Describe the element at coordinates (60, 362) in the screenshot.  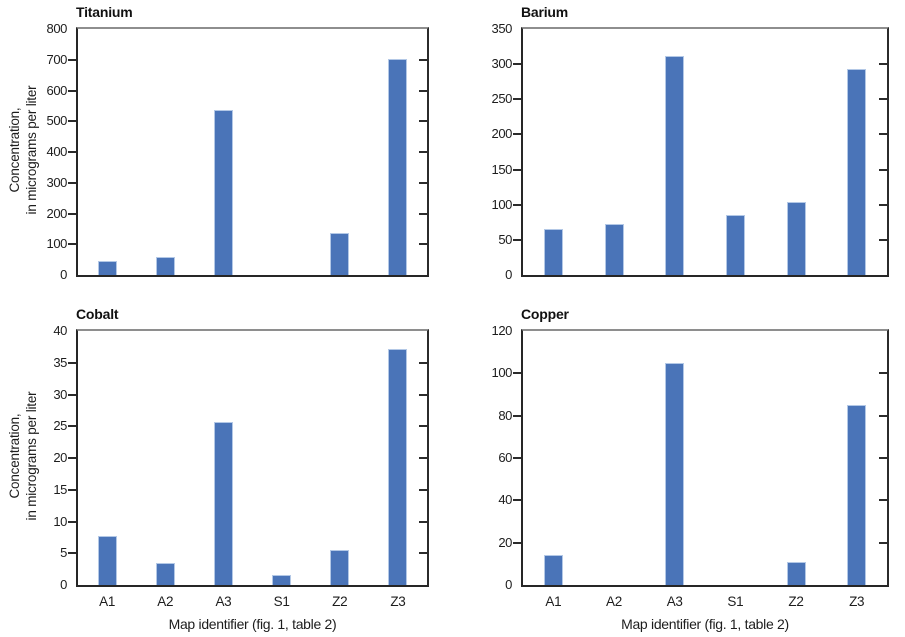
I see `y-tick-label: 35` at that location.